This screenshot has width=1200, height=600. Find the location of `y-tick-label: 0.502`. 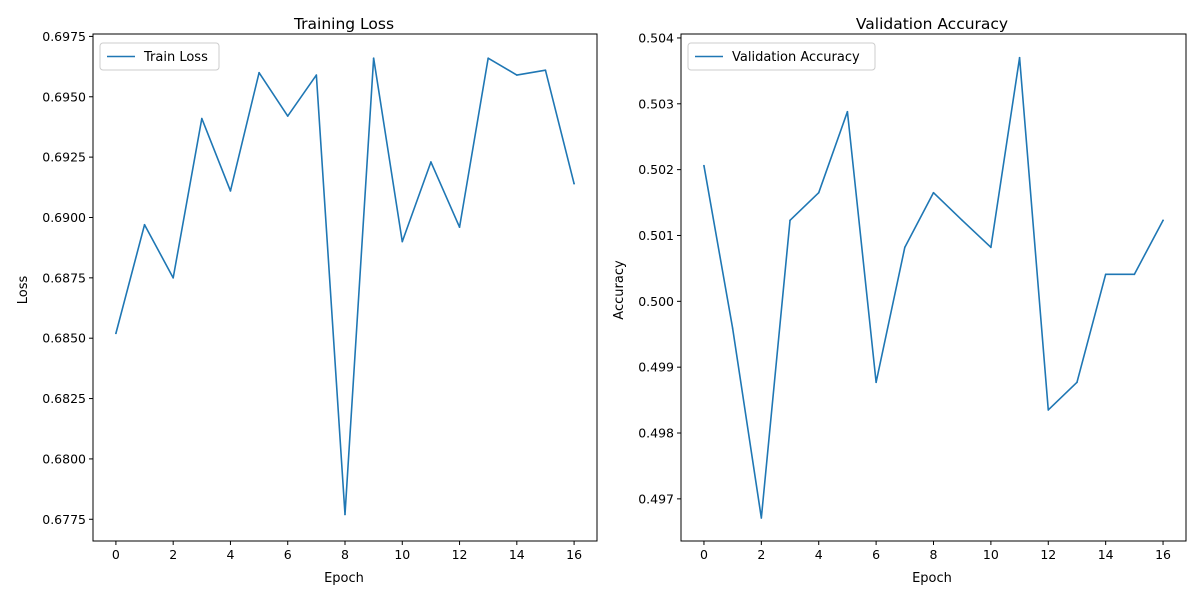

y-tick-label: 0.502 is located at coordinates (656, 169).